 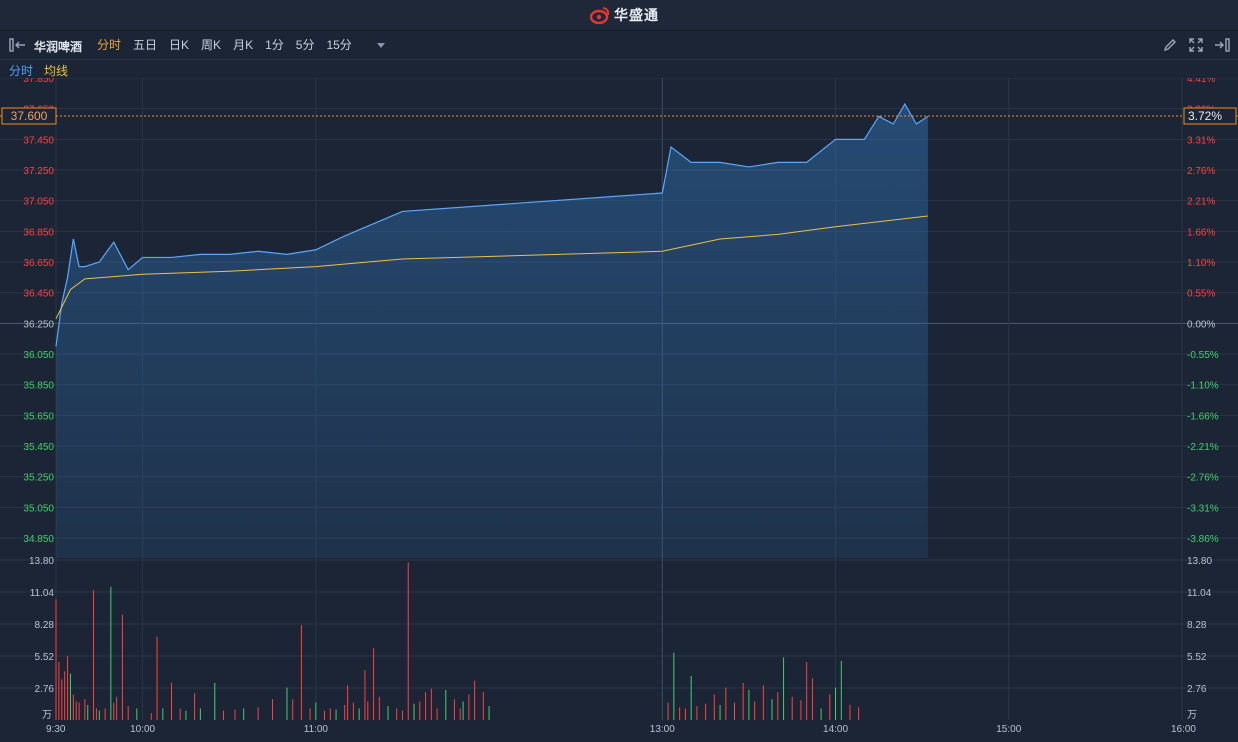 I want to click on tab-1min: 1分, so click(x=274, y=45).